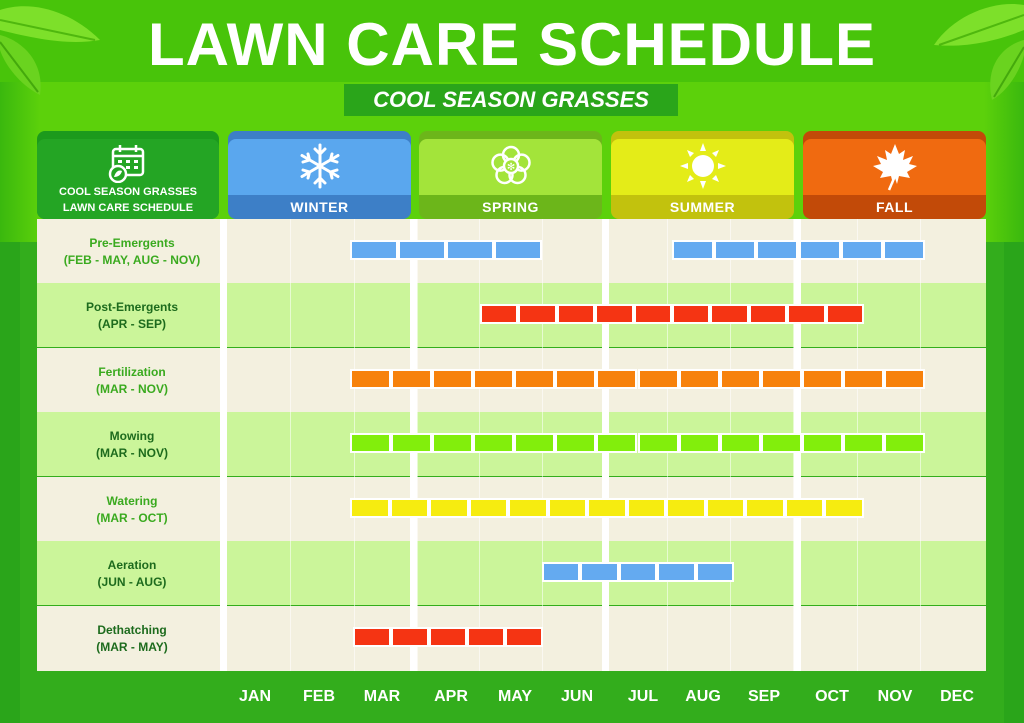 The image size is (1024, 723). I want to click on legend-card: COOL SEASON GRASSES LAWN CARE SCHEDULE, so click(128, 175).